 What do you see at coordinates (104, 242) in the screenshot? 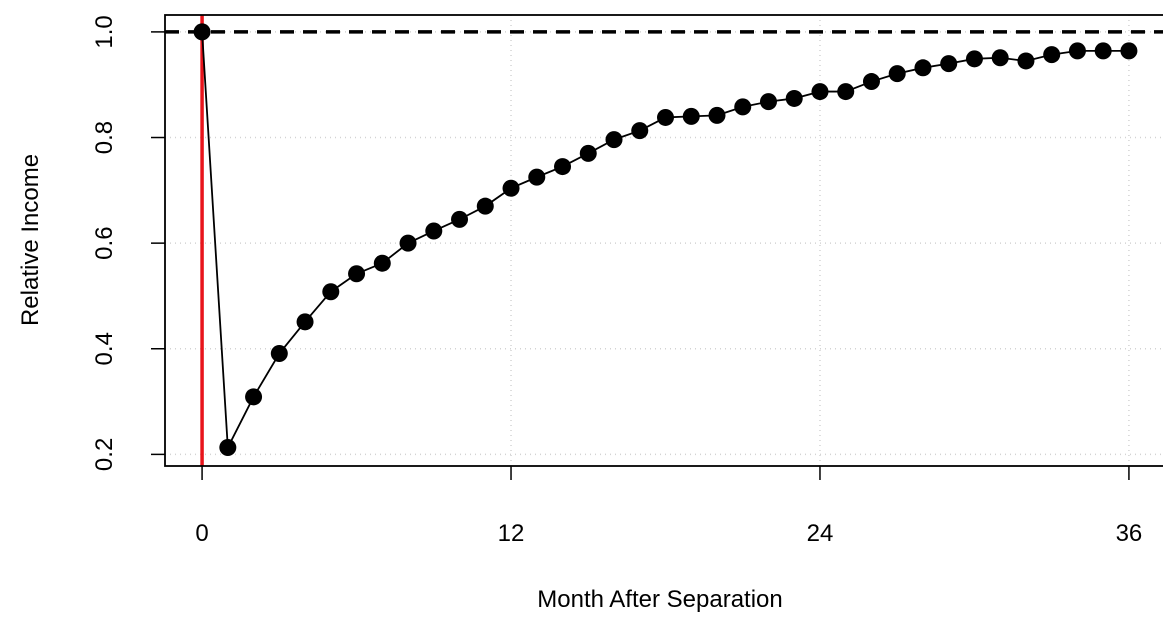
I see `y-tick-label: 0.6` at bounding box center [104, 242].